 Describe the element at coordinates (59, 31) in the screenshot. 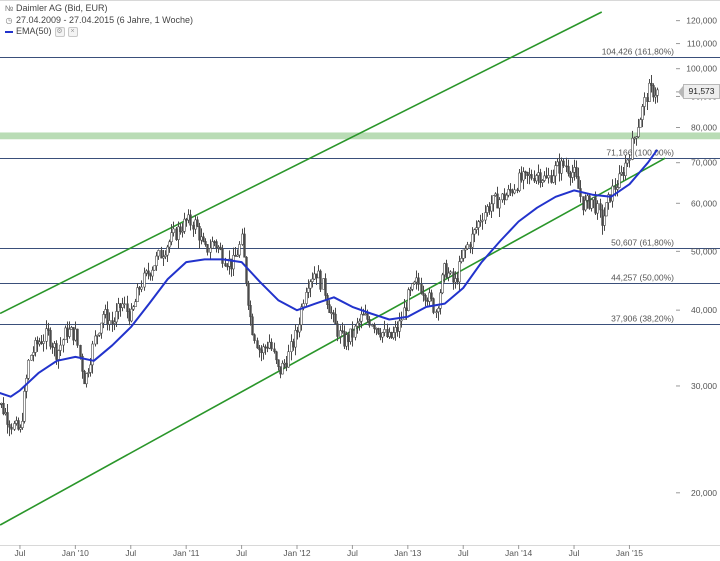

I see `indicator-settings-icon: ⚙` at that location.